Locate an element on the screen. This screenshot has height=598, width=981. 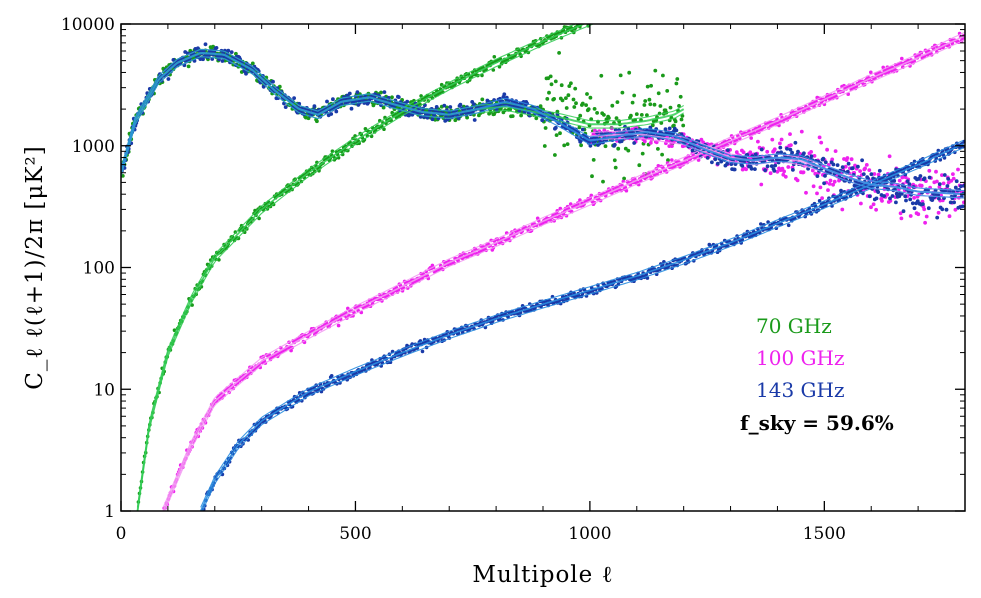
x-tick-label: 1500 is located at coordinates (824, 534).